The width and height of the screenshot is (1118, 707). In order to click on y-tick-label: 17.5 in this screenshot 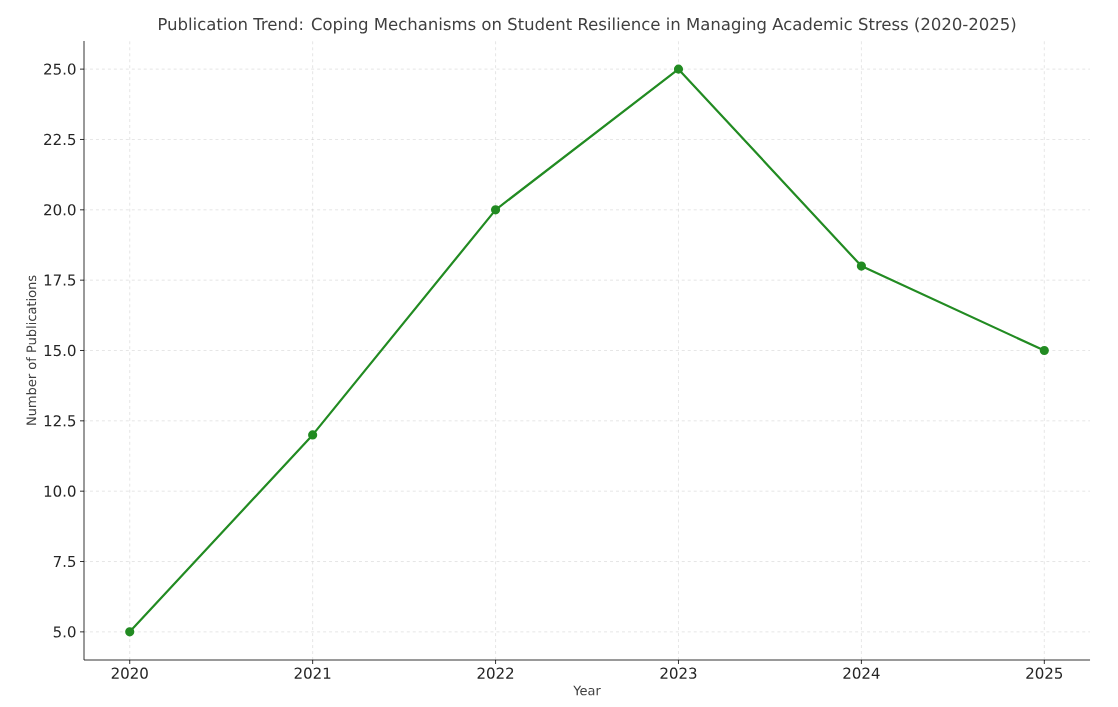, I will do `click(60, 280)`.